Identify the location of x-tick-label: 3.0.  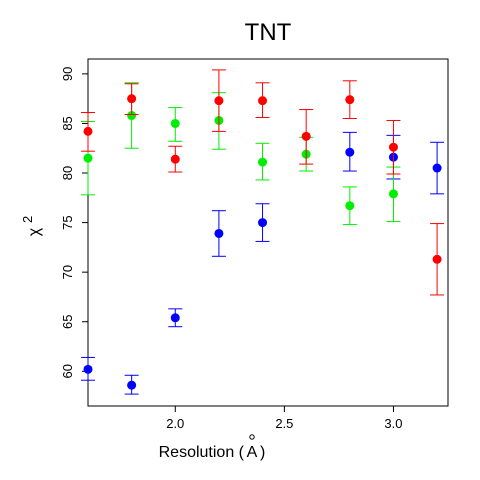
(393, 423).